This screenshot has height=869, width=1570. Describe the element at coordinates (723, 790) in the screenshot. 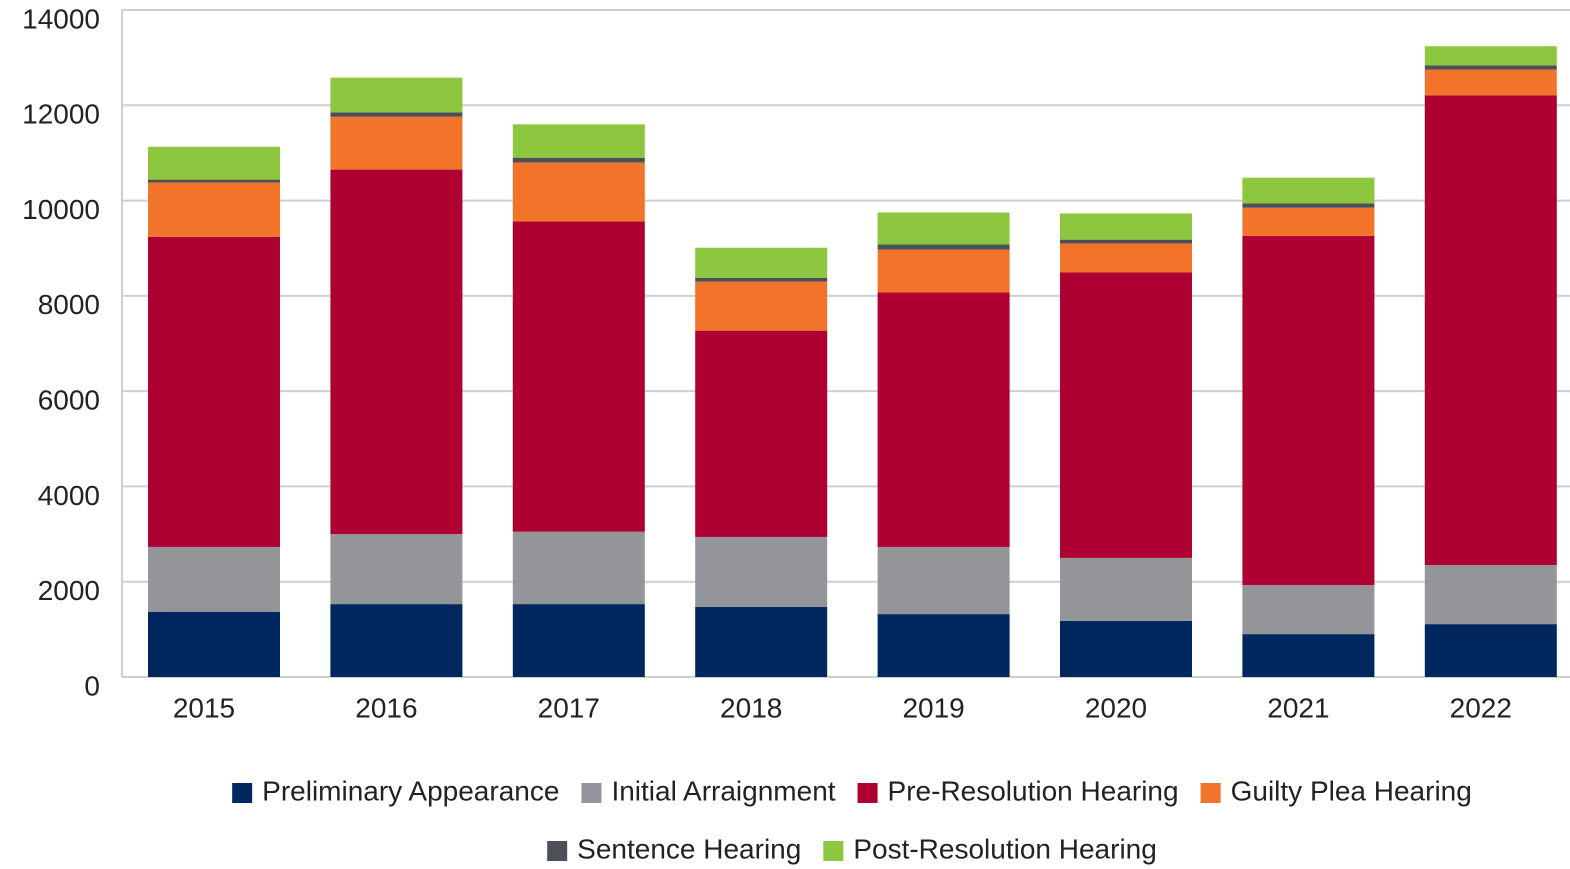

I see `legend-label: Initial Arraignment` at that location.